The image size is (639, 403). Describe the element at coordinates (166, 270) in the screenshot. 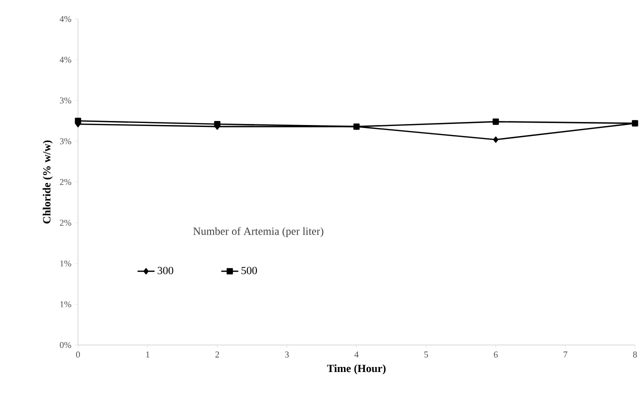

I see `legend-label: 300` at that location.